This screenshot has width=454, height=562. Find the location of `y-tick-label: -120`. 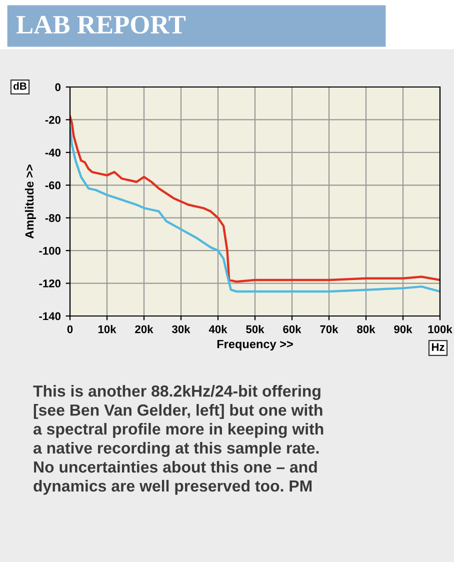

y-tick-label: -120 is located at coordinates (50, 284).